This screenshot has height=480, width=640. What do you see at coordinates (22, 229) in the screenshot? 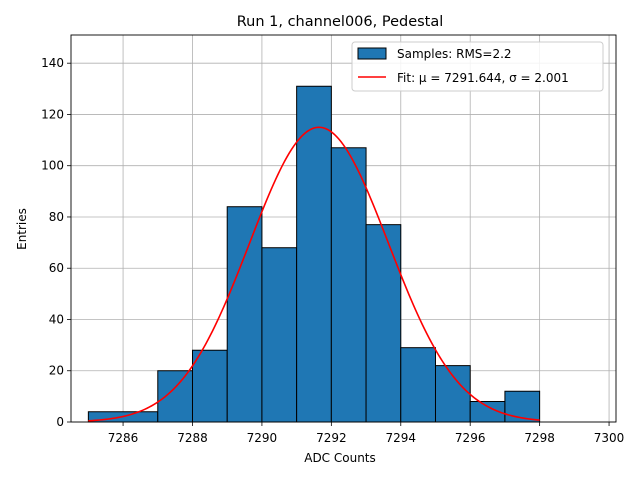
I see `y-axis-label: Entries` at bounding box center [22, 229].